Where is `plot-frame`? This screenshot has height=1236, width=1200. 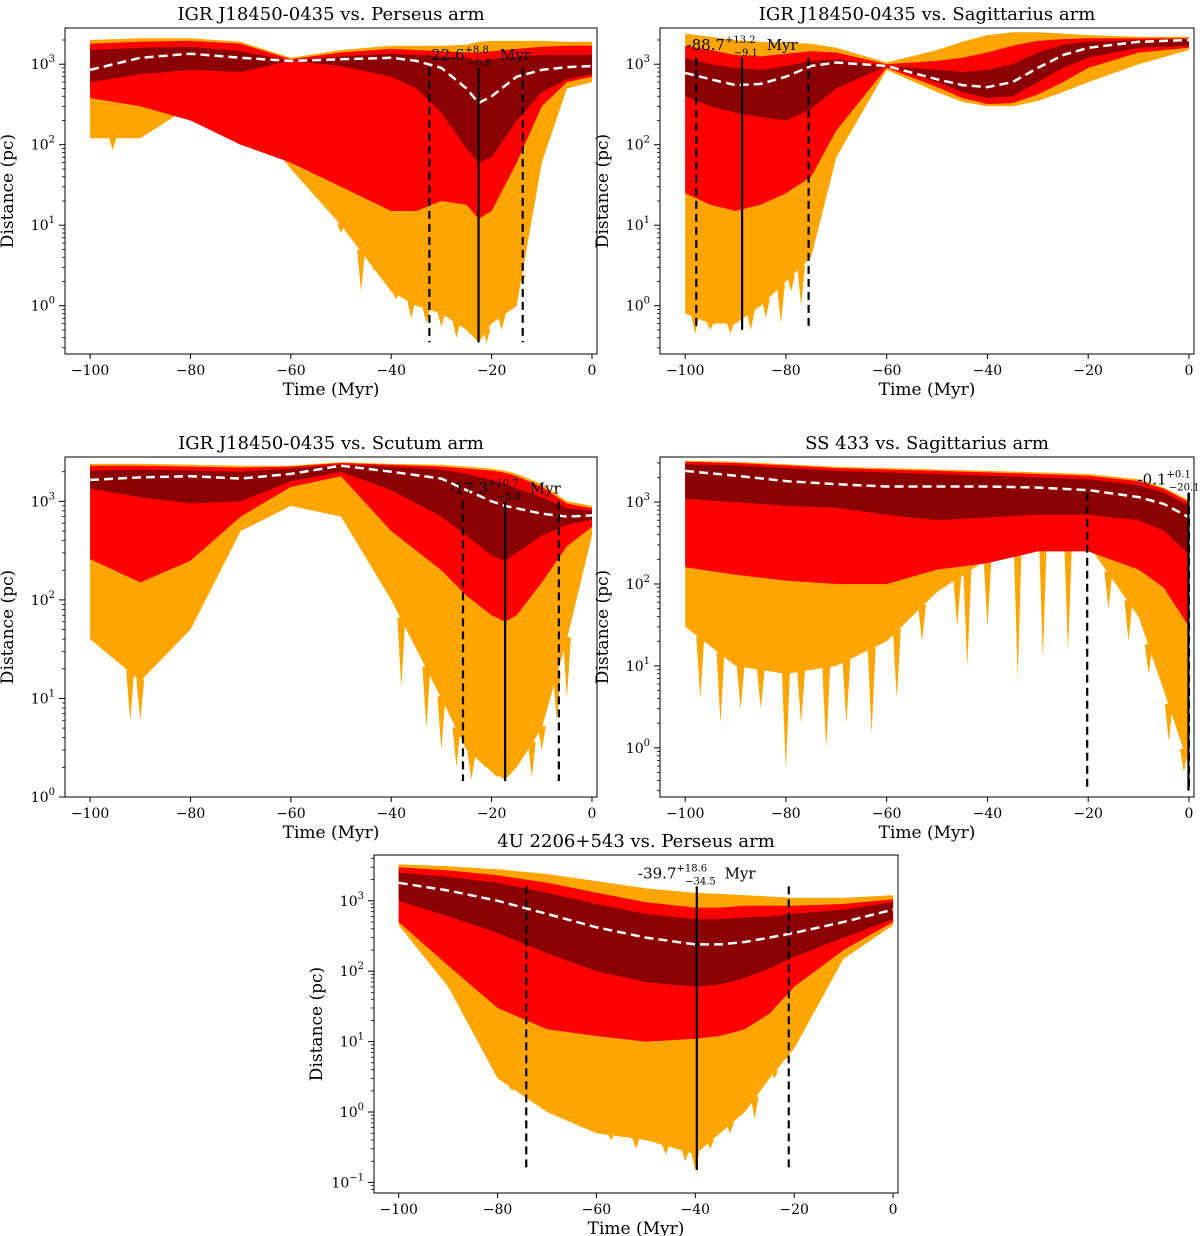
plot-frame is located at coordinates (331, 627).